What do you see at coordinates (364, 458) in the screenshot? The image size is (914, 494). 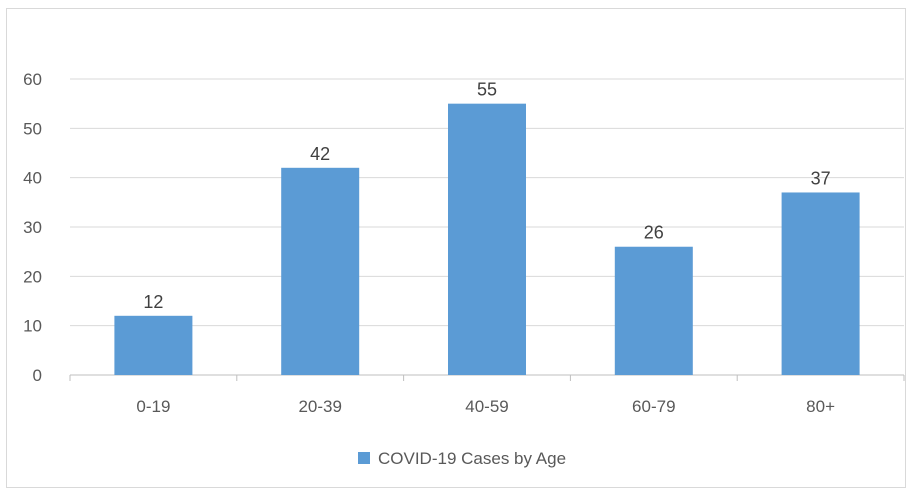 I see `legend-swatch` at bounding box center [364, 458].